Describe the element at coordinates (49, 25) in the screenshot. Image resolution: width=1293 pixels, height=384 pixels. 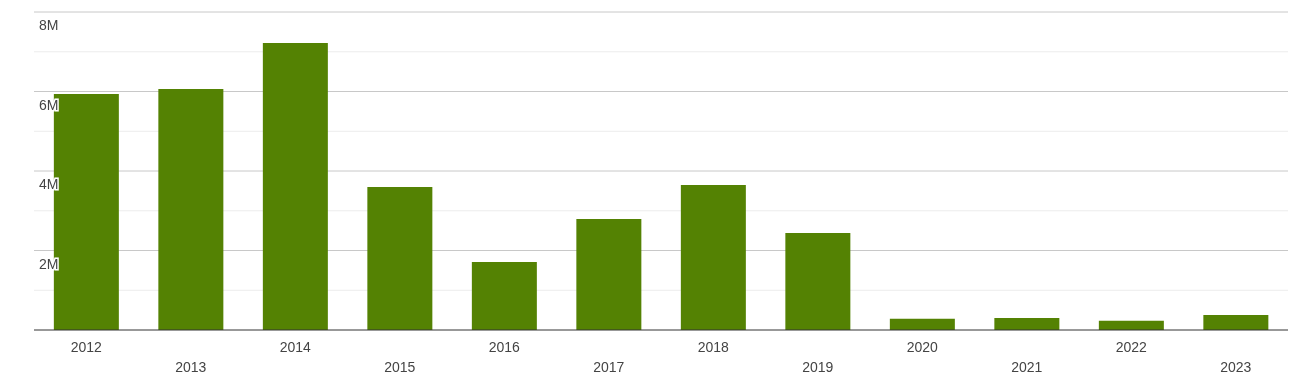
I see `y-tick-label: 8M` at that location.